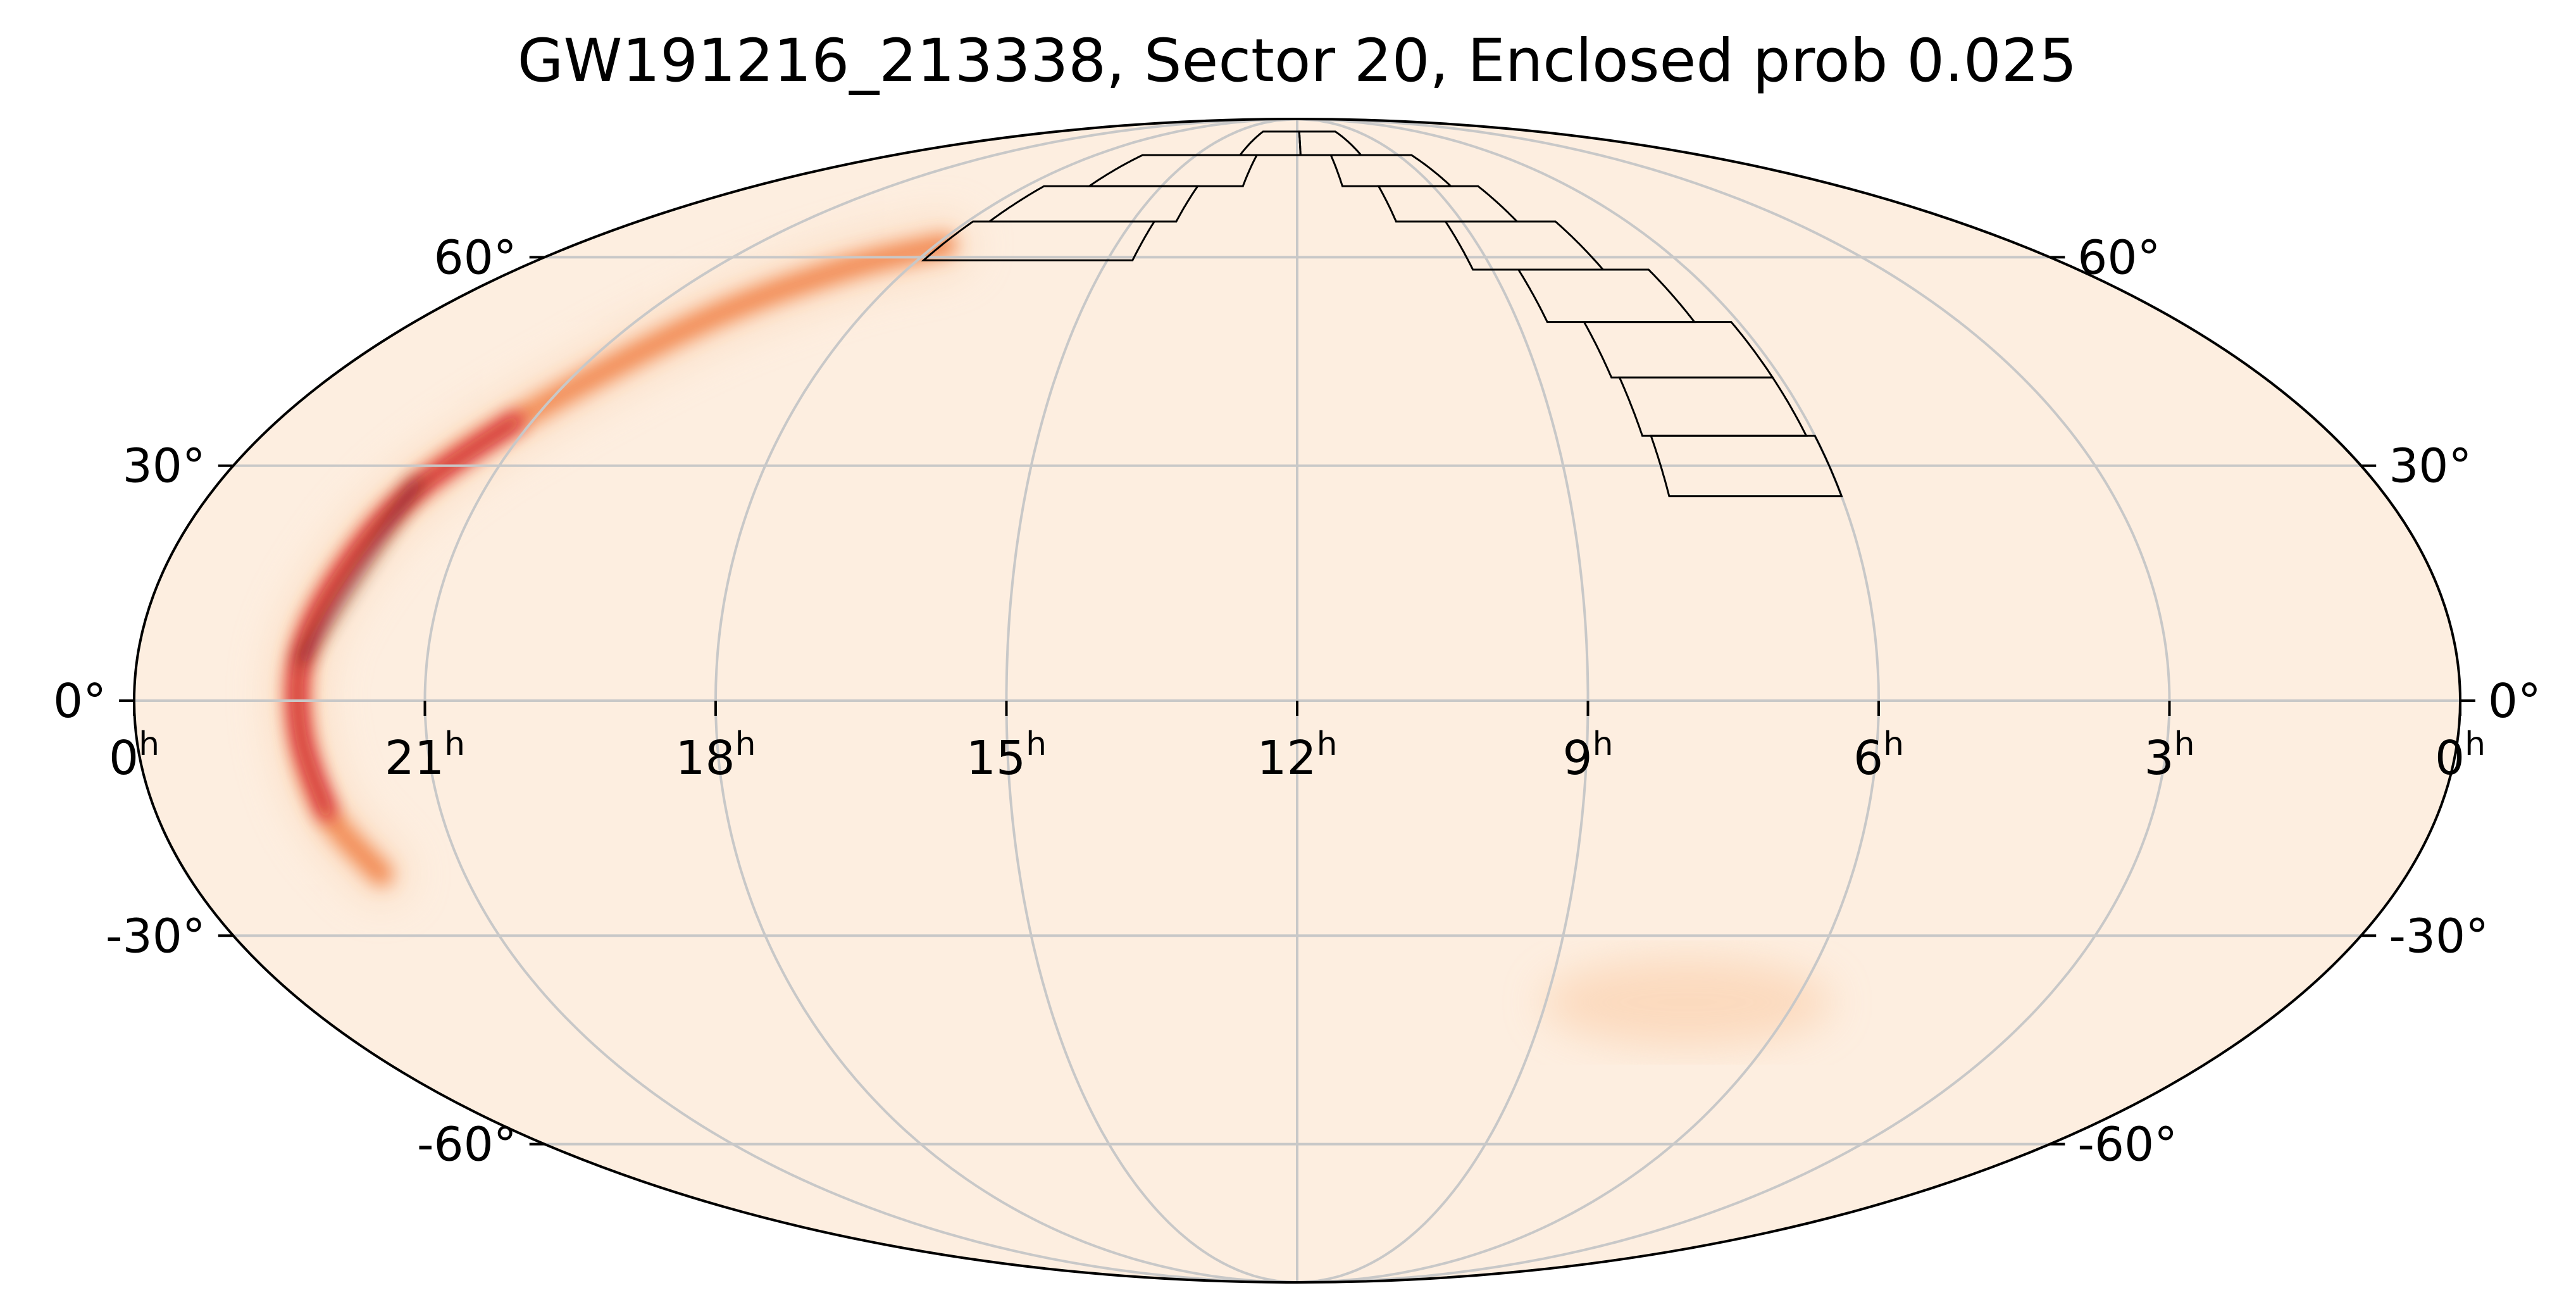 The image size is (2576, 1314). I want to click on dec-tick-label-right: 30°, so click(2431, 466).